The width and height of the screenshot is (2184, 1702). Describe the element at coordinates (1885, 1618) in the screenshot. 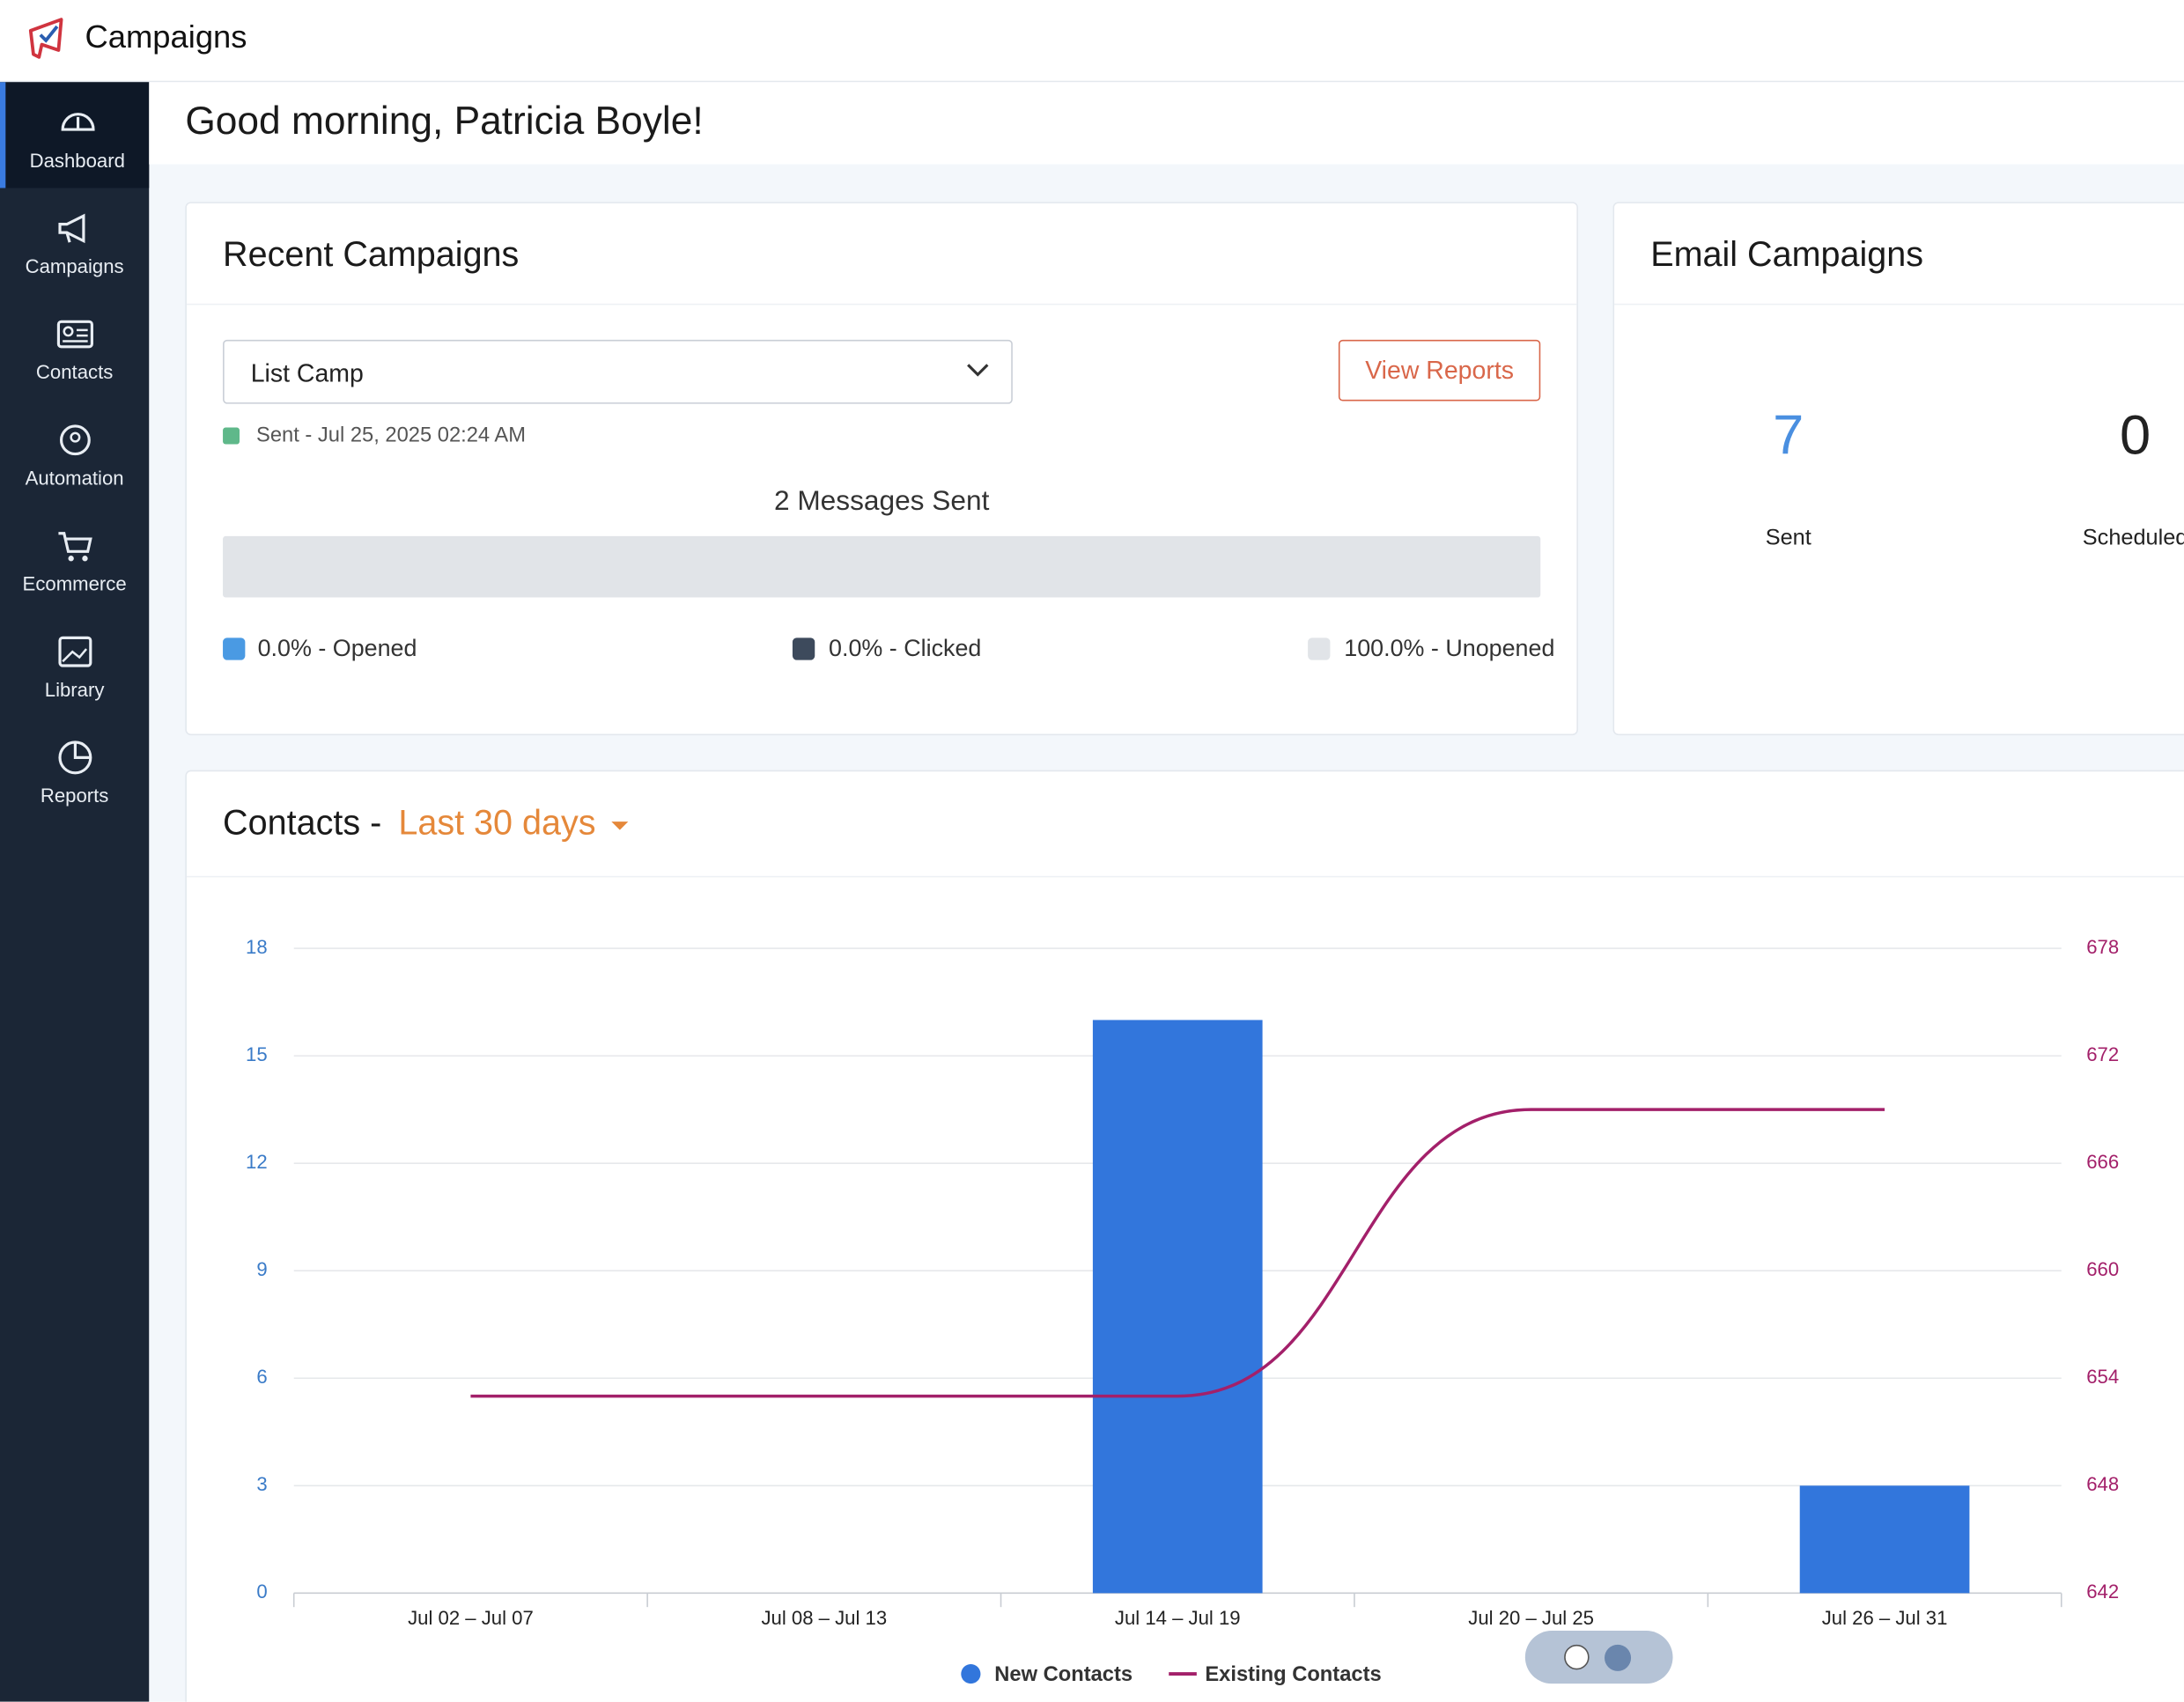

I see `x-tick-label: Jul 26 – Jul 31` at that location.